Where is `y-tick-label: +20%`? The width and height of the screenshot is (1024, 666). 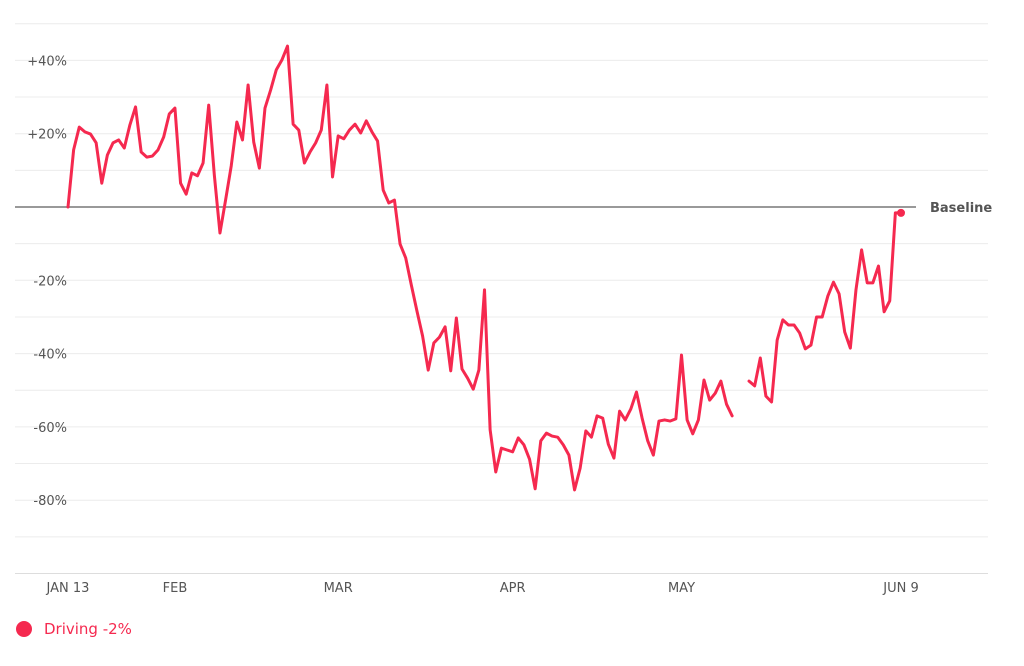 y-tick-label: +20% is located at coordinates (47, 135).